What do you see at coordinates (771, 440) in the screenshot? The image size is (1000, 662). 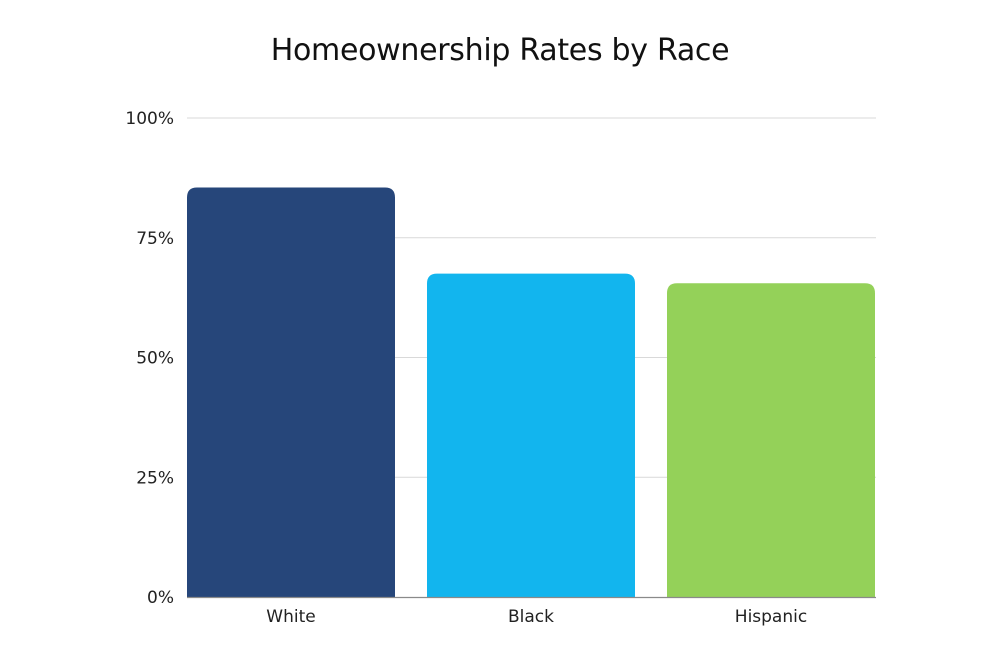 I see `bar-hispanic` at bounding box center [771, 440].